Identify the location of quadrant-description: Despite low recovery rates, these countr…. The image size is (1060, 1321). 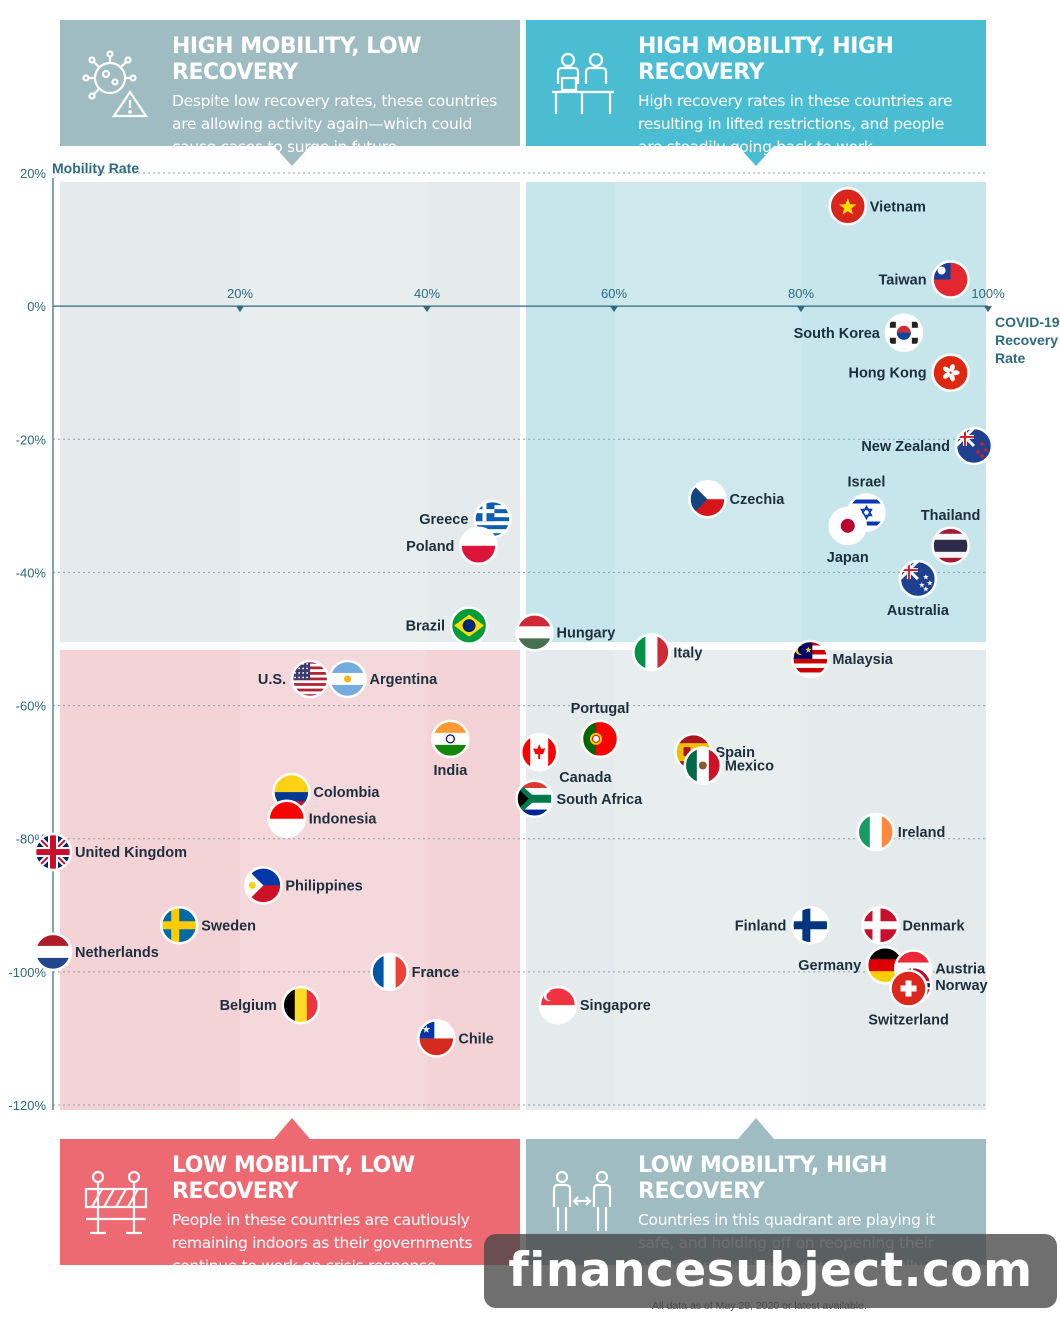
(334, 124).